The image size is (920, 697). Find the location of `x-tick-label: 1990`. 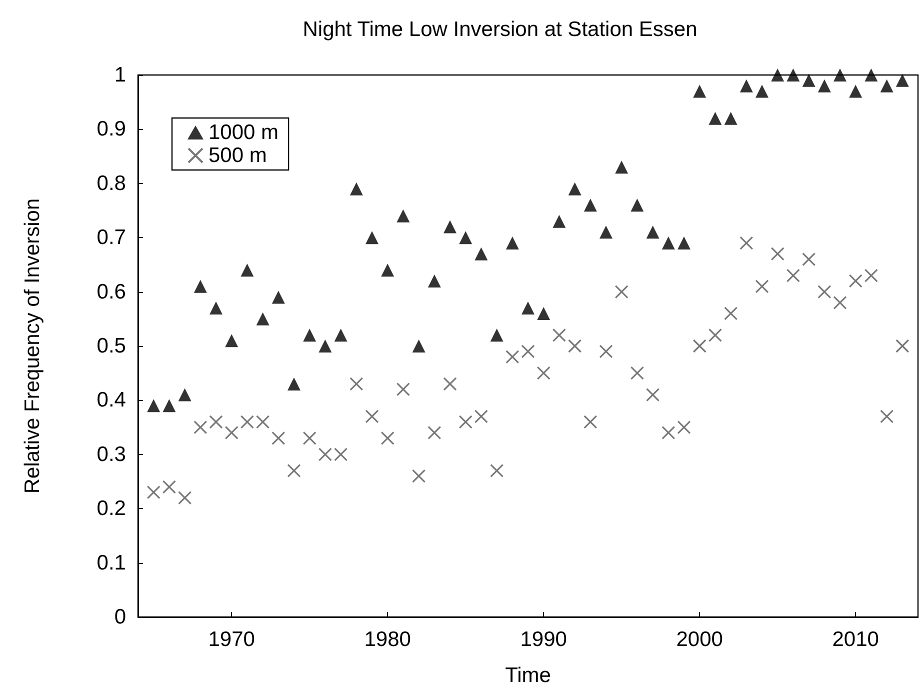

x-tick-label: 1990 is located at coordinates (543, 639).